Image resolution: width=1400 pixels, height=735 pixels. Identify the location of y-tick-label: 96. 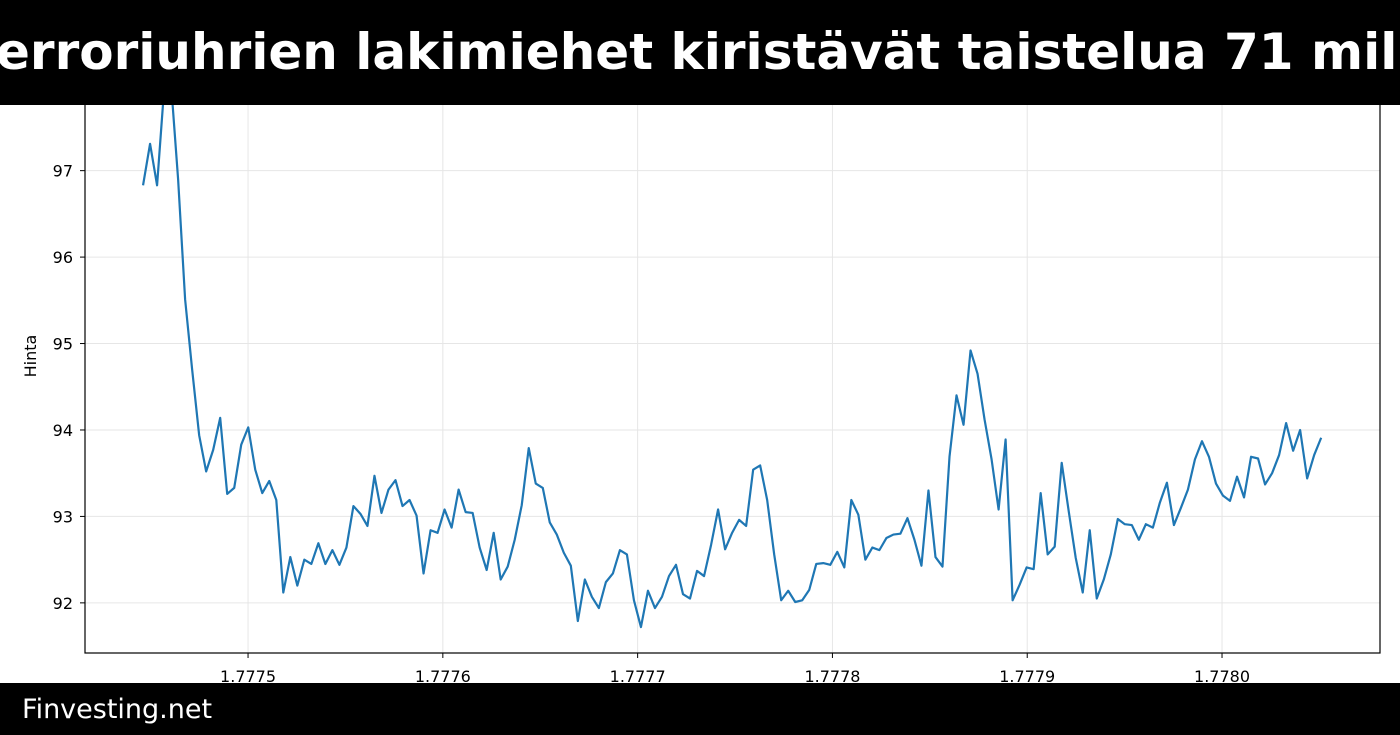
(63, 257).